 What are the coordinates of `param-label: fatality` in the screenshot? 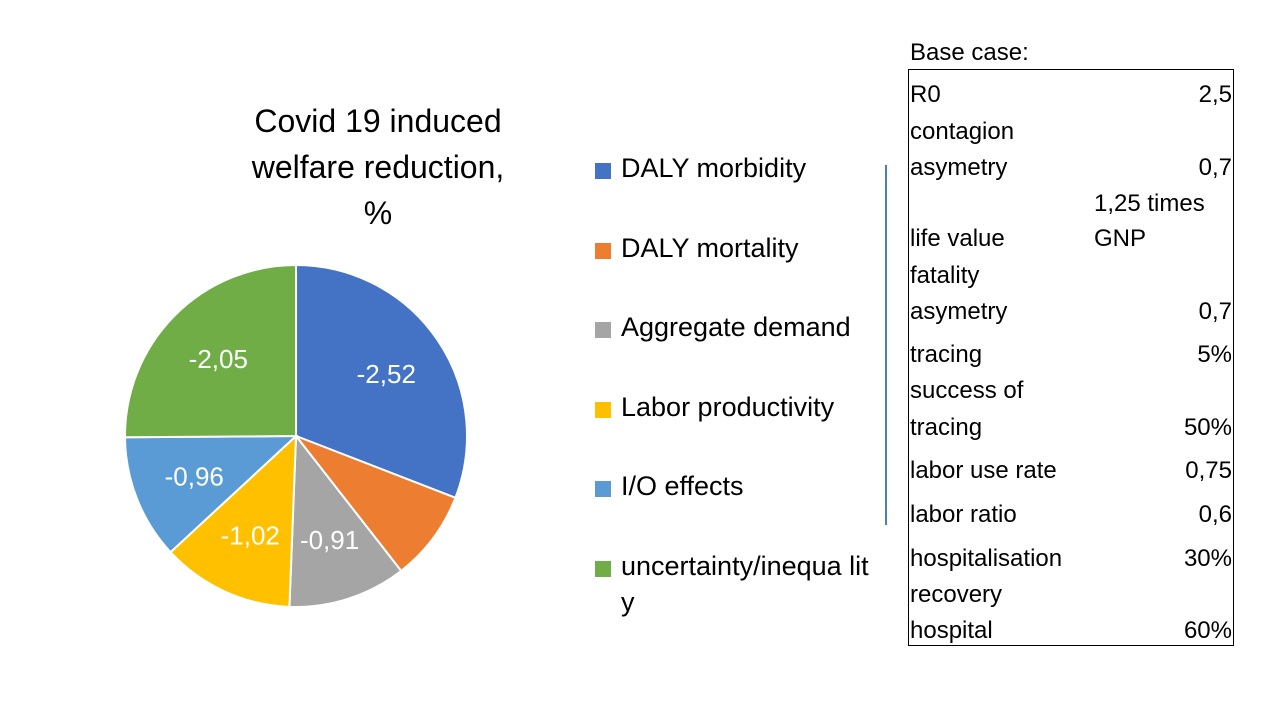 It's located at (945, 275).